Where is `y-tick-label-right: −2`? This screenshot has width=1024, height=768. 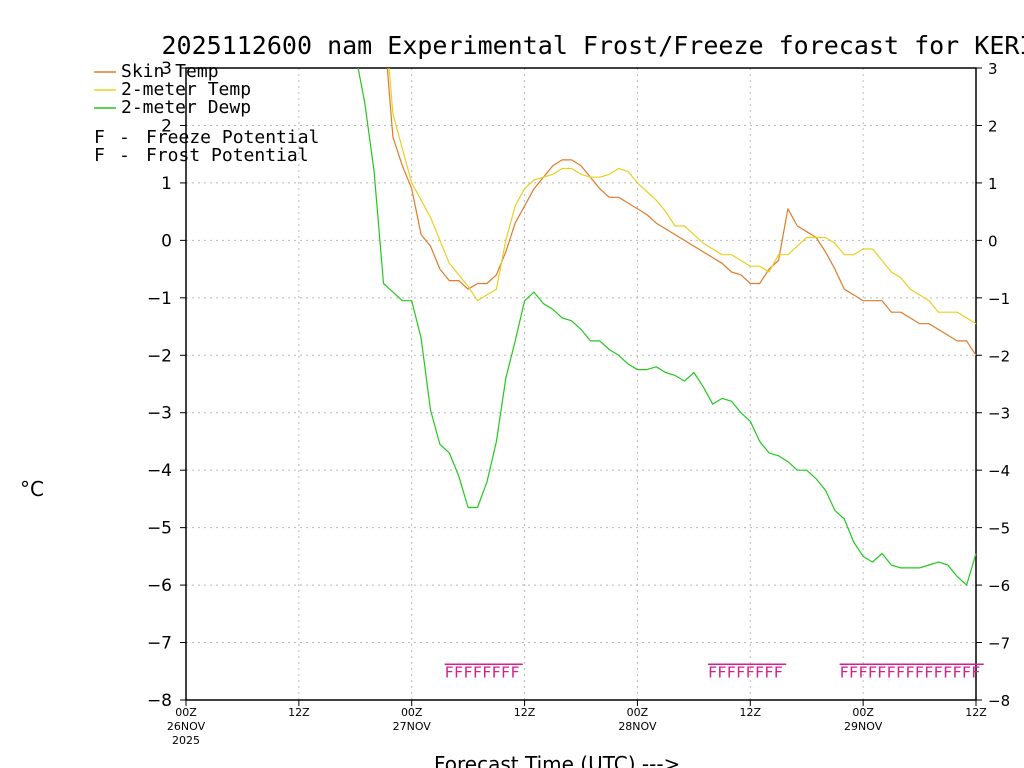 y-tick-label-right: −2 is located at coordinates (999, 356).